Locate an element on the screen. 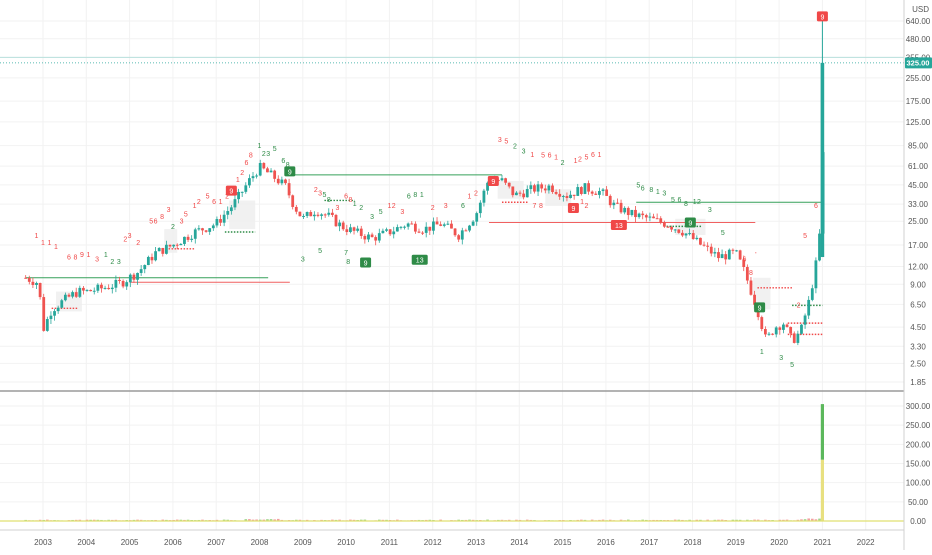  time-tick-label: 2017 is located at coordinates (649, 542).